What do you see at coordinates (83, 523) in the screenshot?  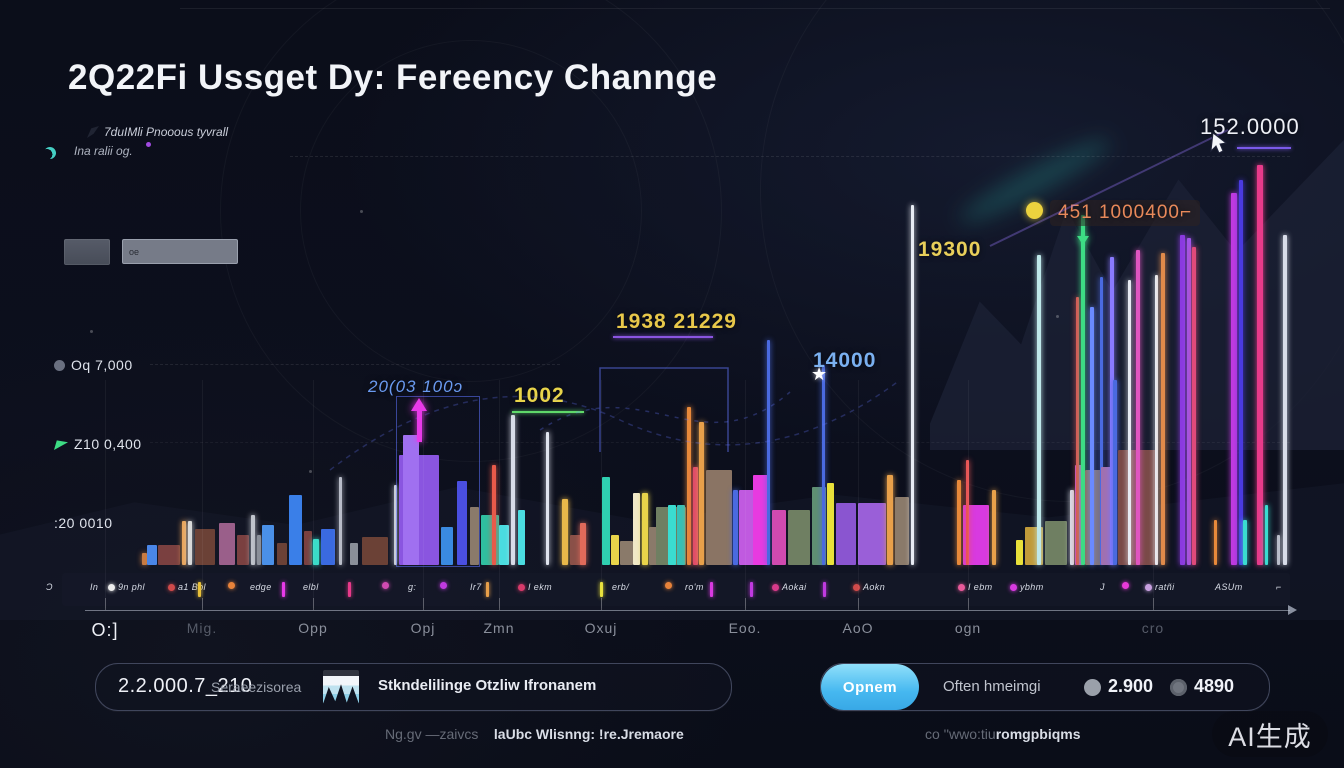 I see `y-axis-label-text: :20 0010` at bounding box center [83, 523].